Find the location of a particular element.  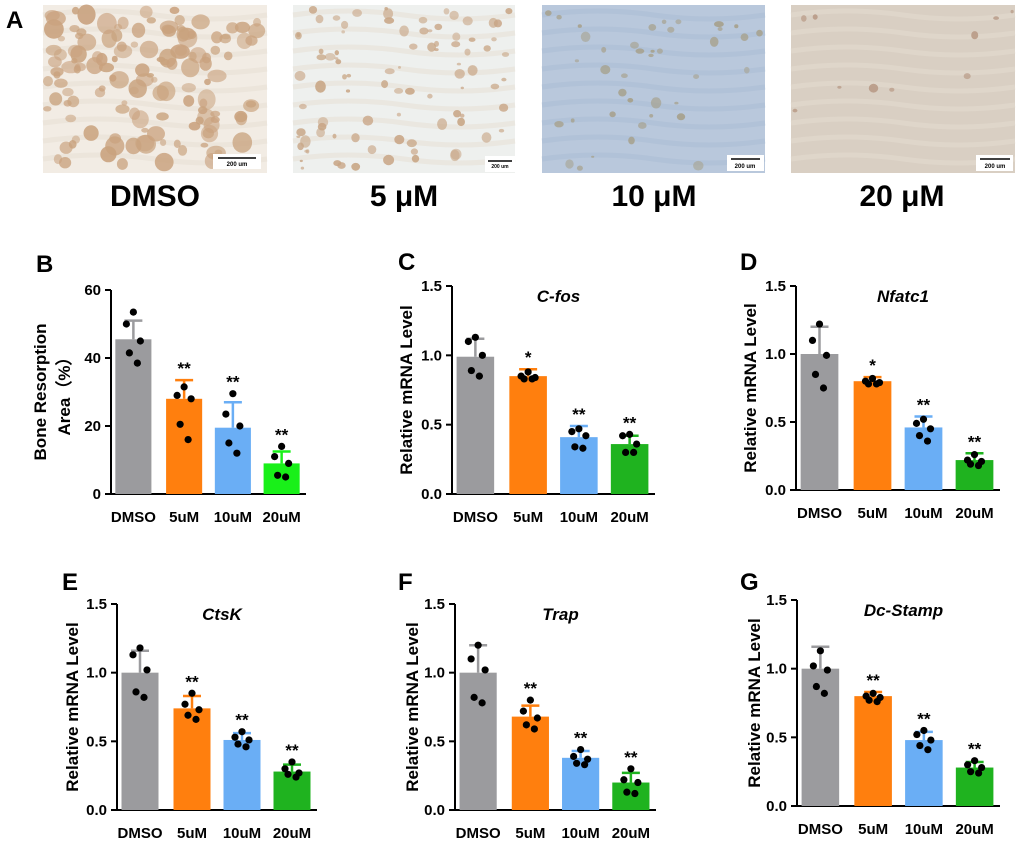

panel-letter-d: D is located at coordinates (748, 262).